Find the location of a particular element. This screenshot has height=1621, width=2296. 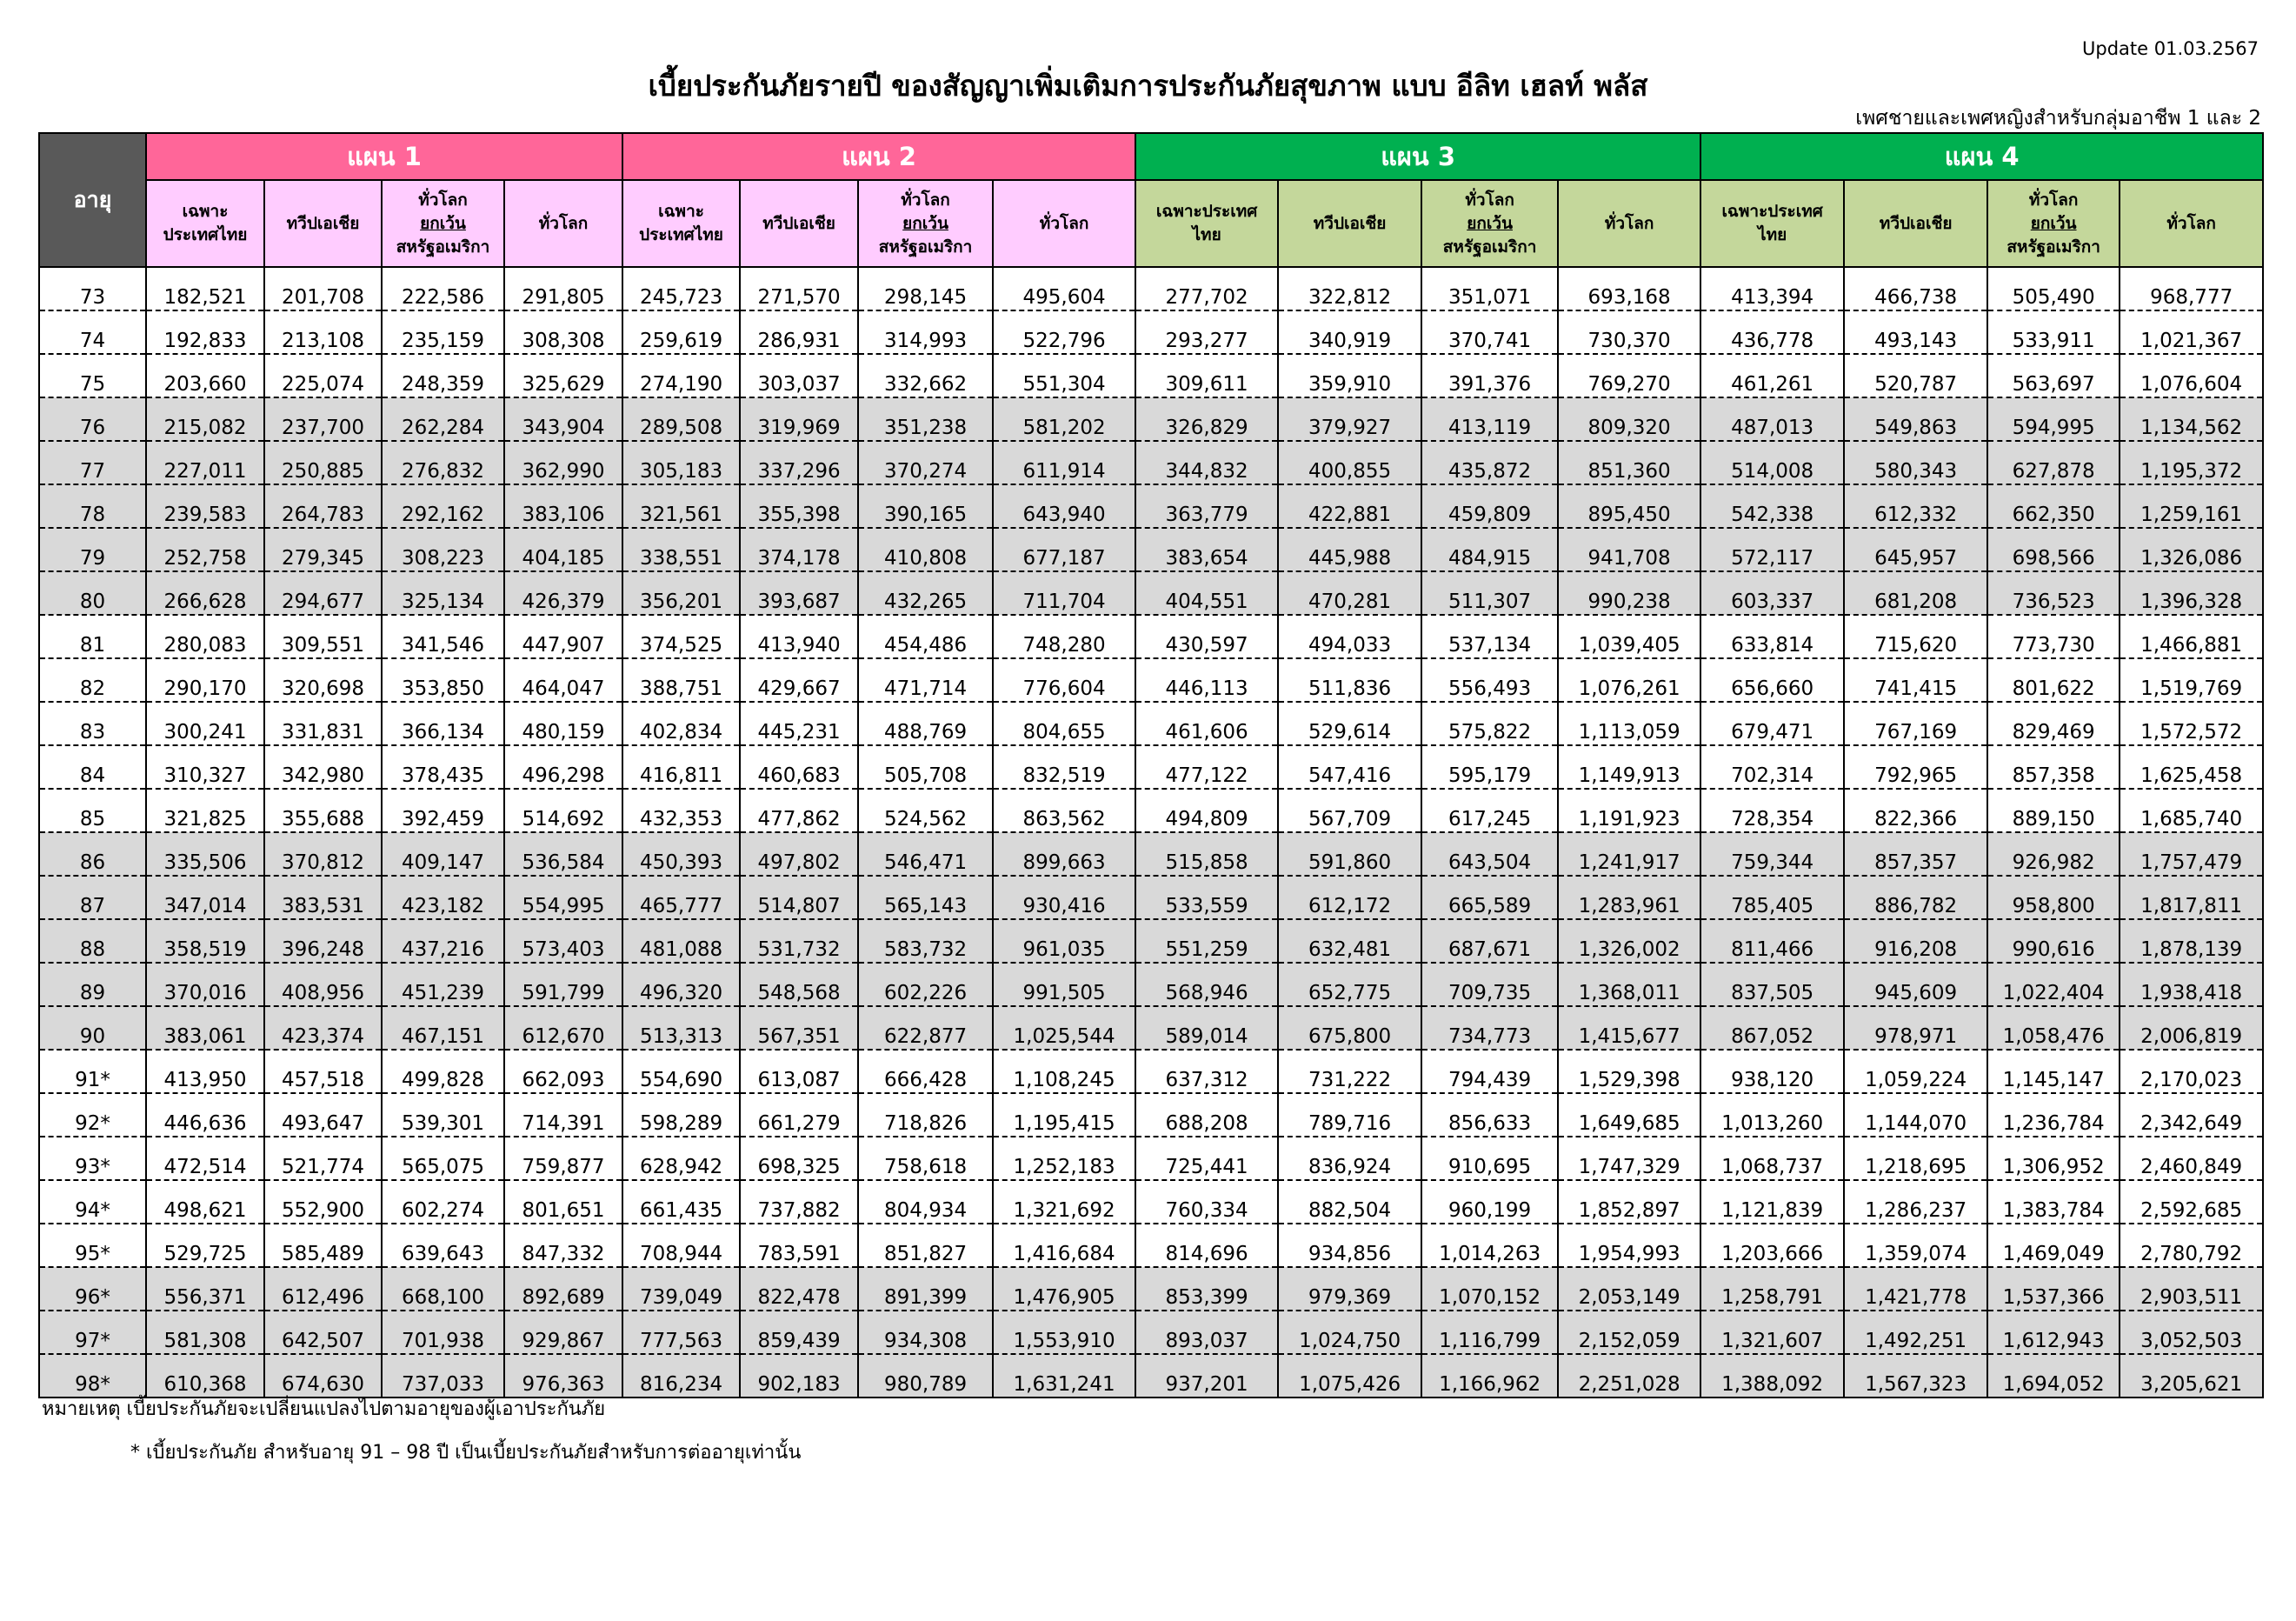

premium-cell: 342,980 is located at coordinates (323, 767).